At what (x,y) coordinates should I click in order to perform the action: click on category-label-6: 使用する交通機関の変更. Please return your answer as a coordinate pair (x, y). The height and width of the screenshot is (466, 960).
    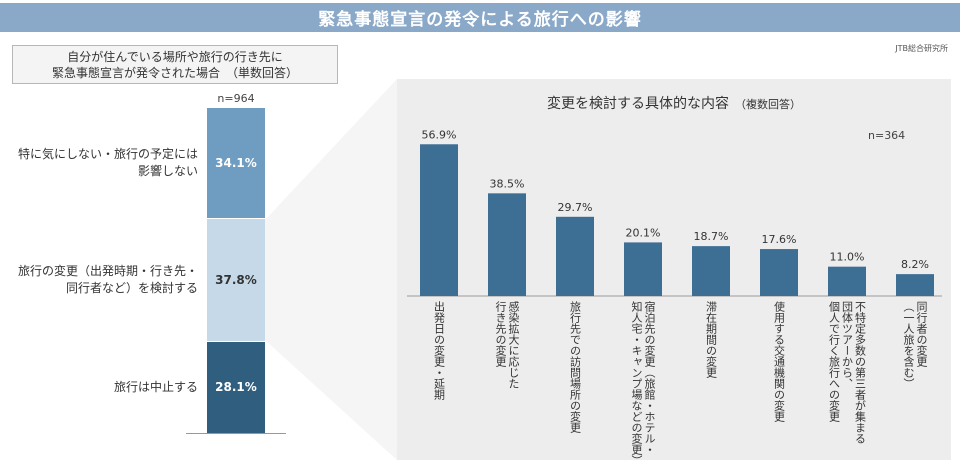
    Looking at the image, I should click on (779, 361).